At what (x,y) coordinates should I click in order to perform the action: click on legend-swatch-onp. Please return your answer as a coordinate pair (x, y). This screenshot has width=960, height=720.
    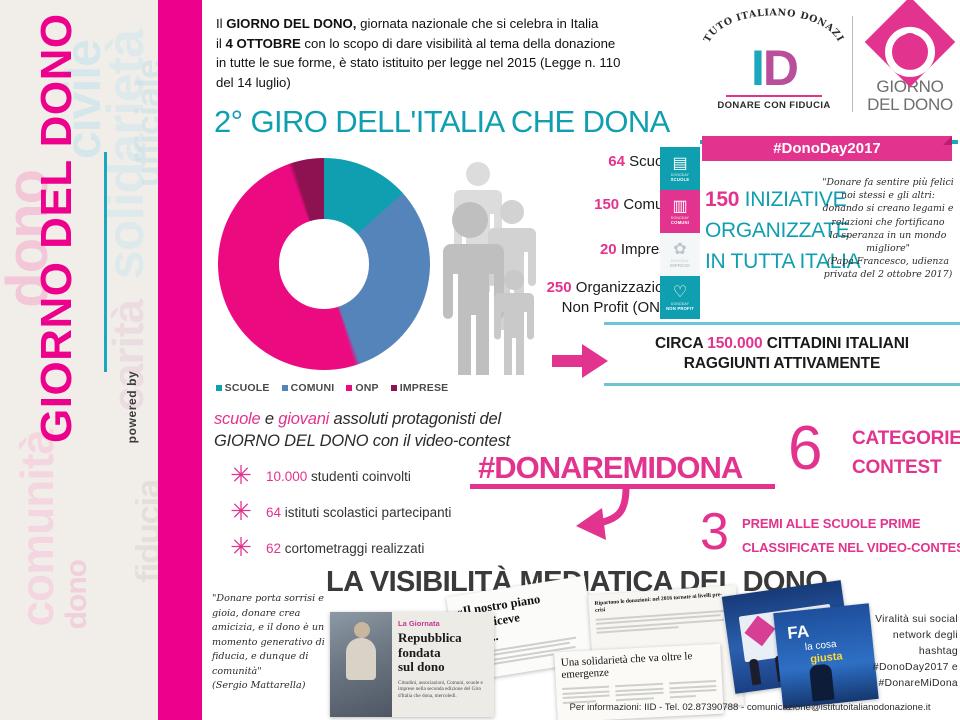
    Looking at the image, I should click on (349, 388).